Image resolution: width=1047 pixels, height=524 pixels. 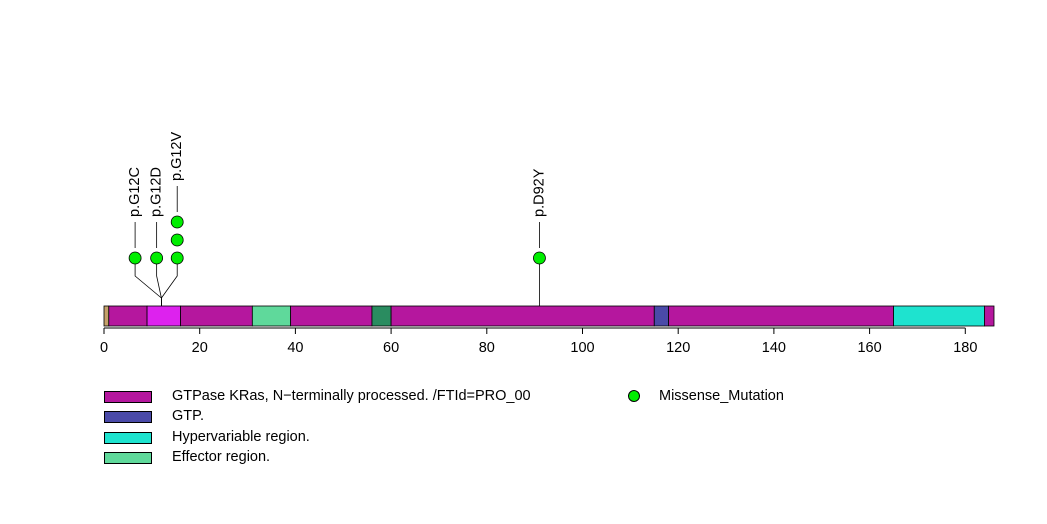 I want to click on x-tick-label: 20, so click(x=200, y=348).